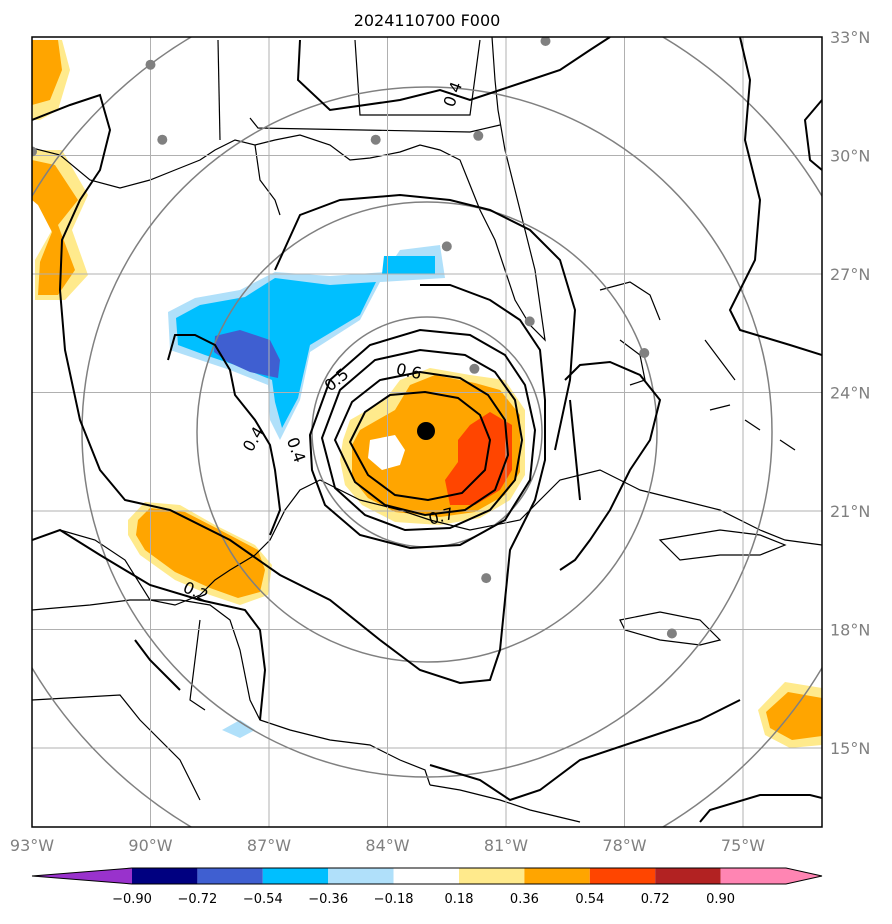 This screenshot has height=924, width=892. I want to click on lon-tick-label: 90°W, so click(150, 845).